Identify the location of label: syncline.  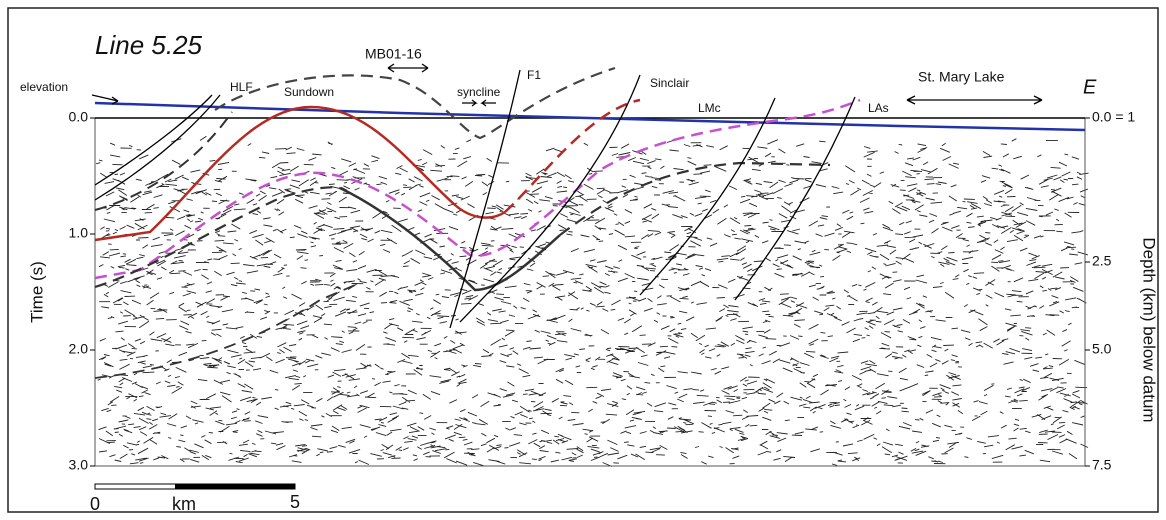
(479, 92).